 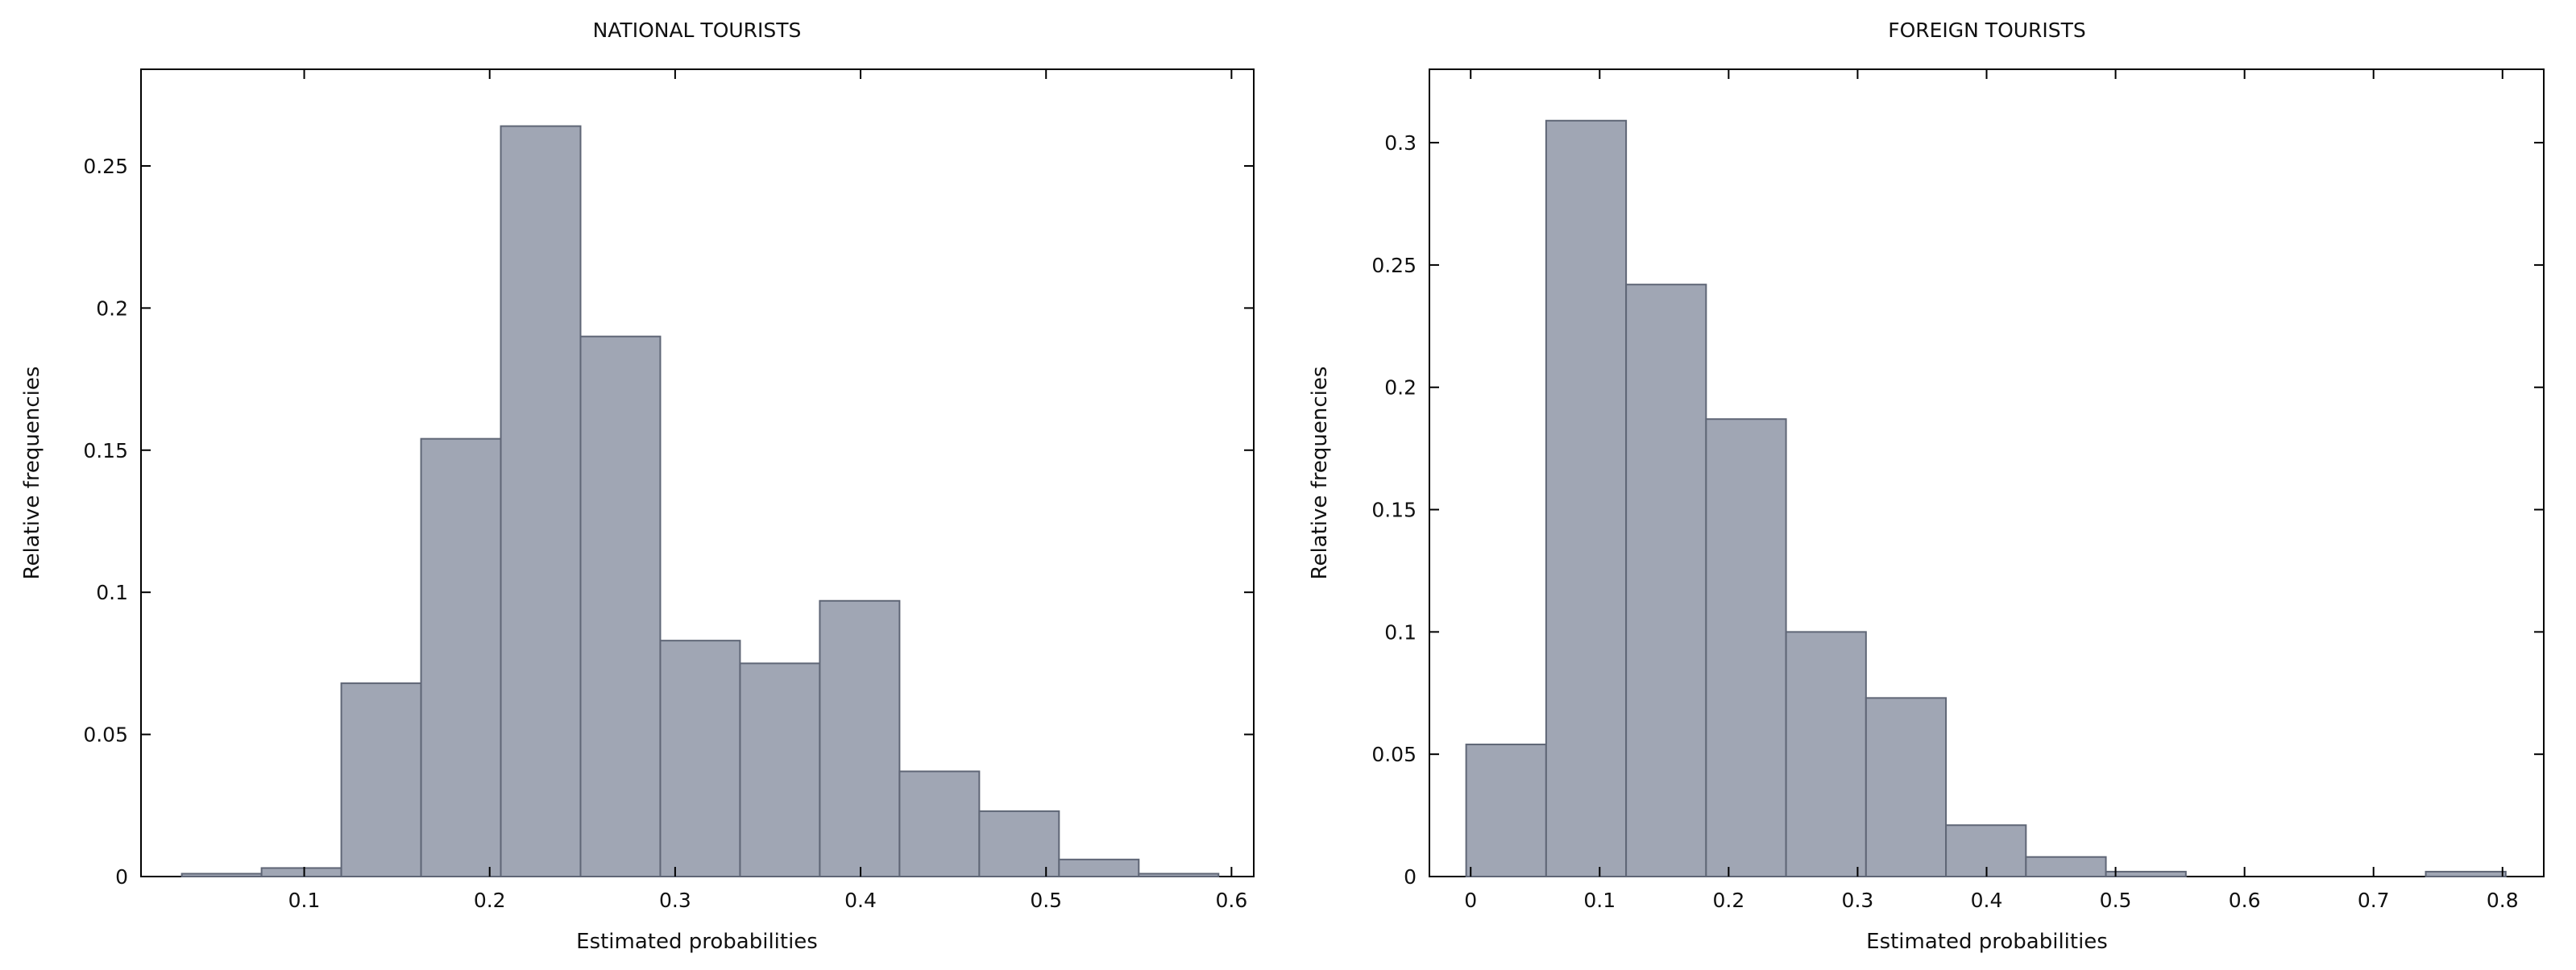 I want to click on chart-title: FOREIGN TOURISTS, so click(x=1987, y=31).